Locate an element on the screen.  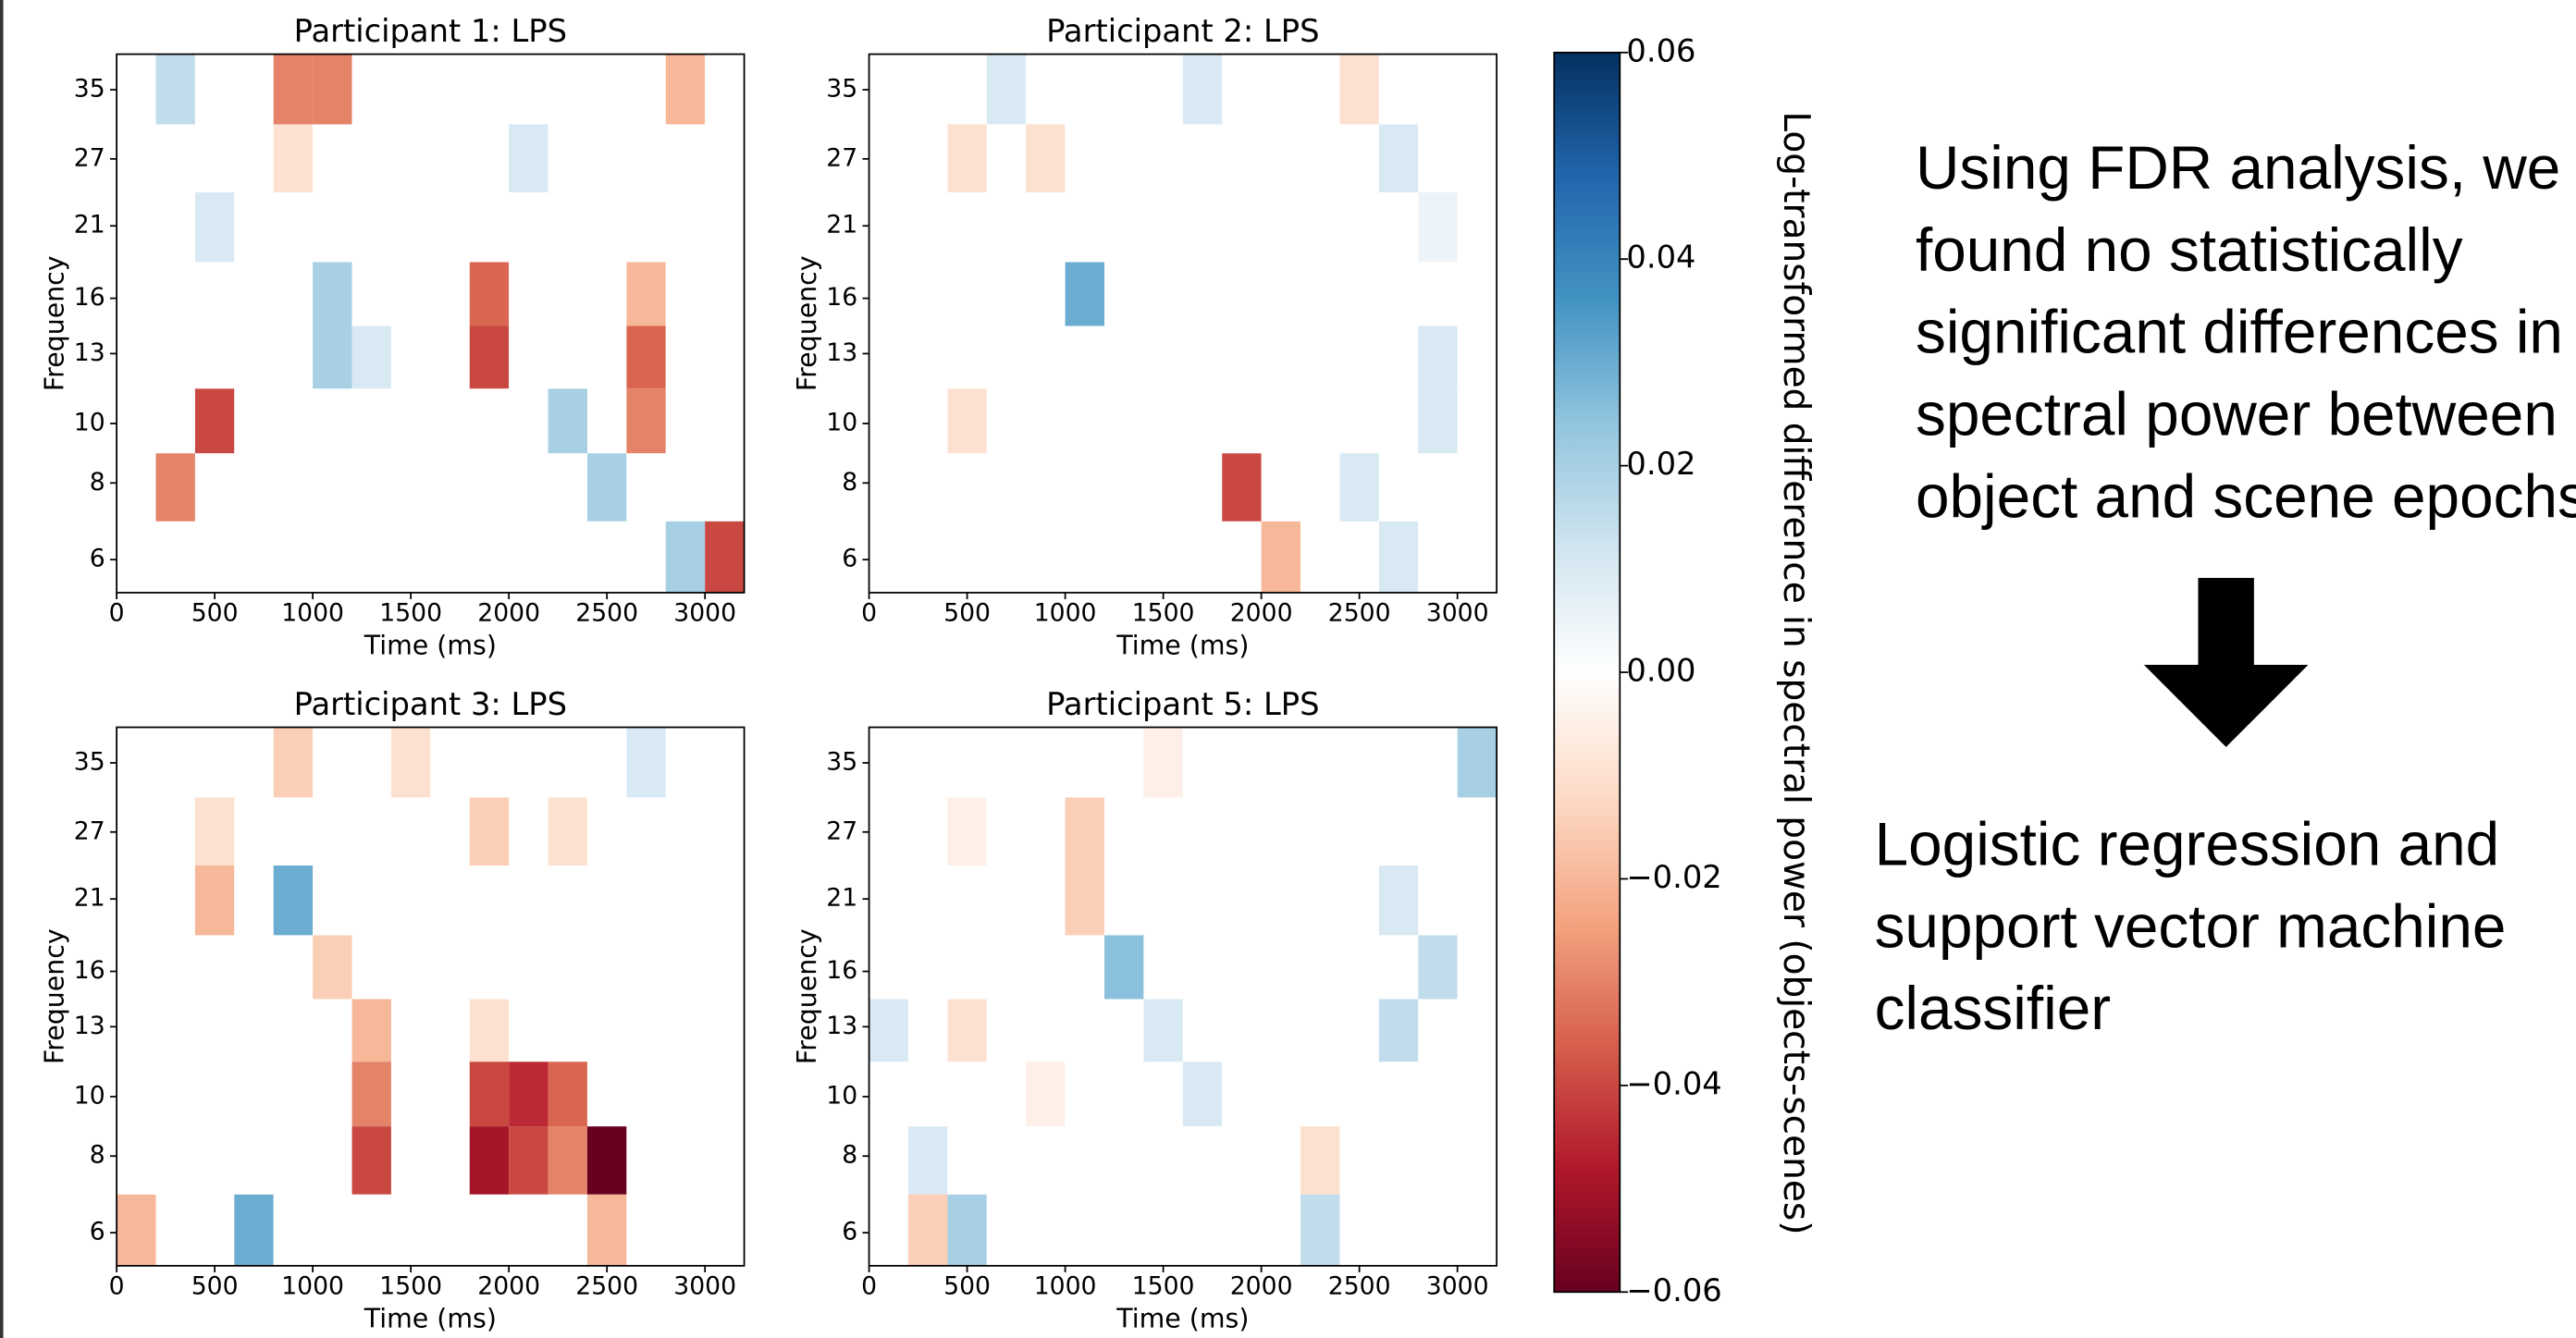
finding-text: Using FDR analysis, we is located at coordinates (2238, 168).